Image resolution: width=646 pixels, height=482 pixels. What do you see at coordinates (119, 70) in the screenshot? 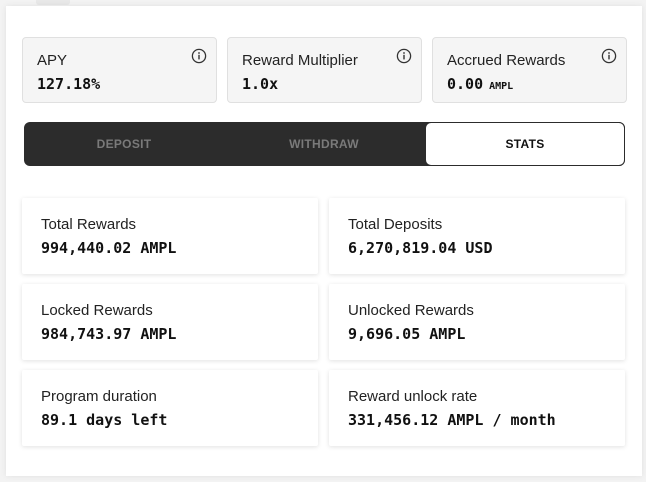
I see `apy-card: APY 127.18%` at bounding box center [119, 70].